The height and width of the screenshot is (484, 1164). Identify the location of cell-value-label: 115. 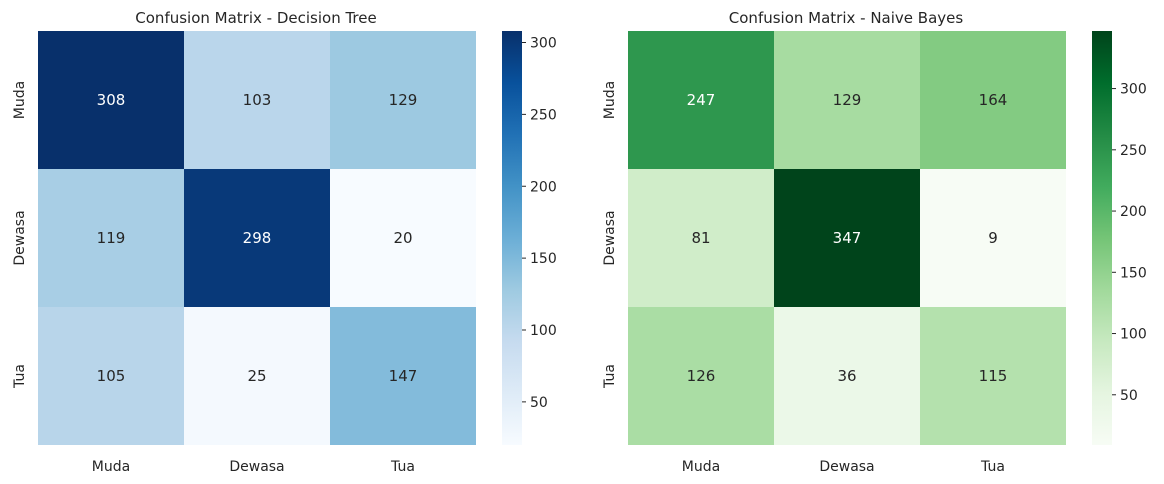
(993, 376).